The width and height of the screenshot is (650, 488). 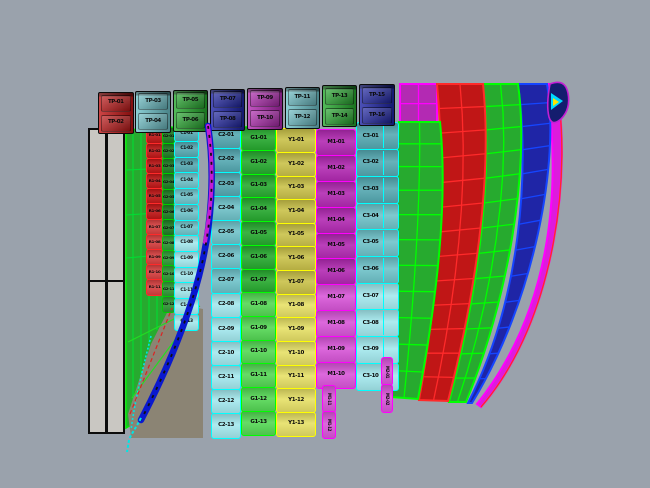 I want to click on plate-cell: TP-01, so click(x=116, y=103).